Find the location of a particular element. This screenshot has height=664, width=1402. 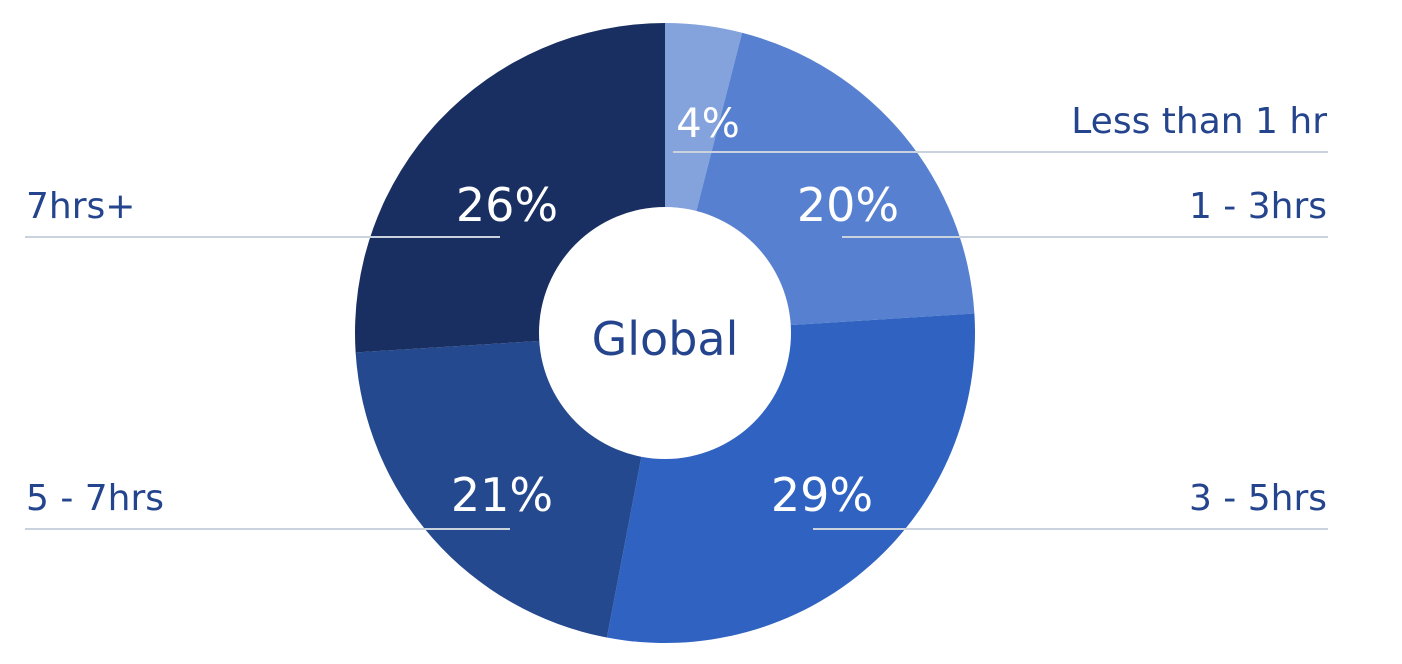

slice-value-label-5-7hrs: 21% is located at coordinates (502, 495).